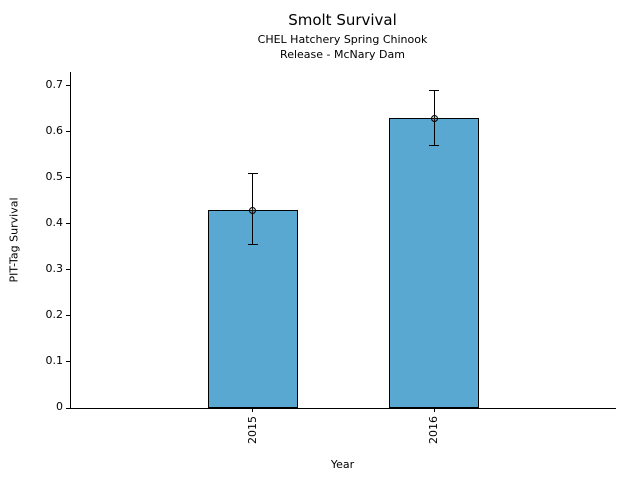 This screenshot has height=480, width=640. What do you see at coordinates (434, 146) in the screenshot?
I see `error-bar-cap-bottom-2016` at bounding box center [434, 146].